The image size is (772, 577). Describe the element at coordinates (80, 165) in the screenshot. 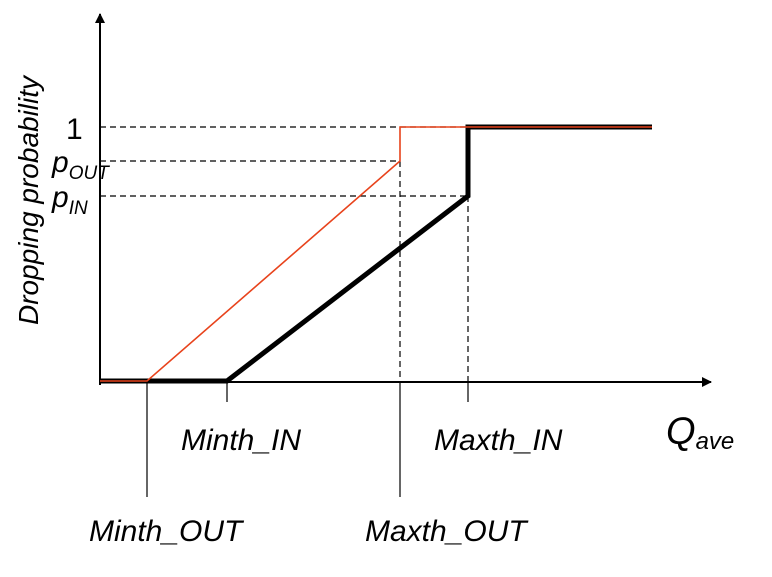

I see `y-tick-p-out: pOUT` at that location.